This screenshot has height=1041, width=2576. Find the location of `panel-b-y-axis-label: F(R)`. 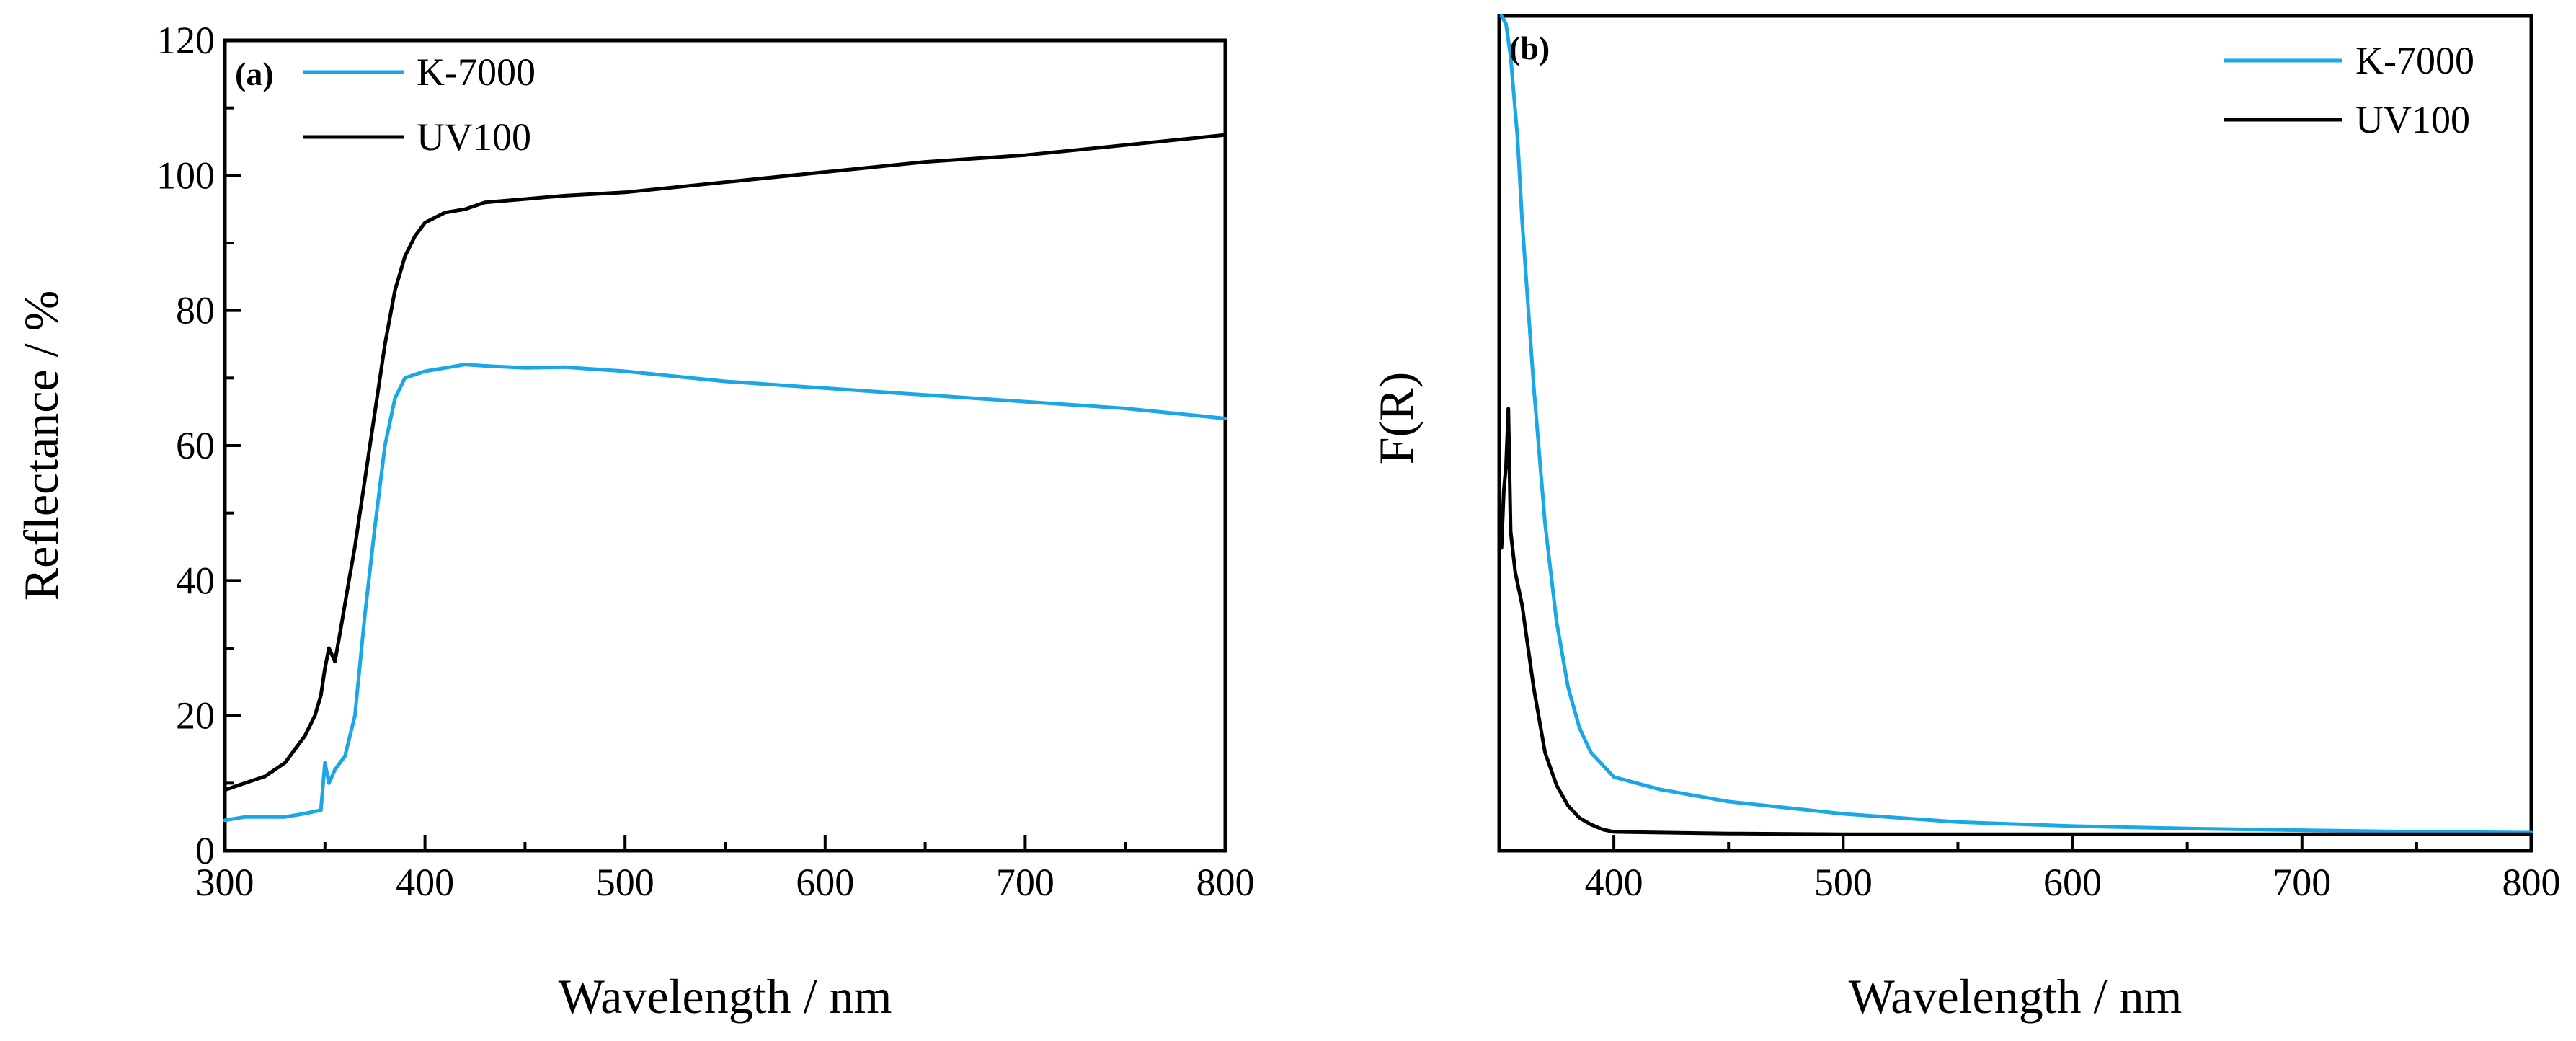

panel-b-y-axis-label: F(R) is located at coordinates (1396, 418).